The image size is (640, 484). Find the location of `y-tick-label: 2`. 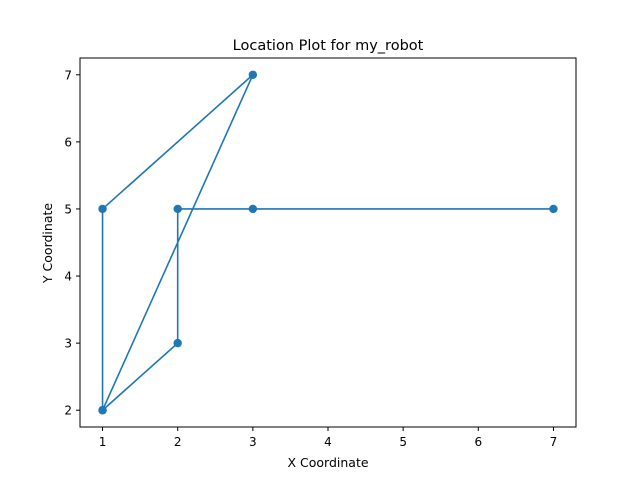

y-tick-label: 2 is located at coordinates (68, 411).